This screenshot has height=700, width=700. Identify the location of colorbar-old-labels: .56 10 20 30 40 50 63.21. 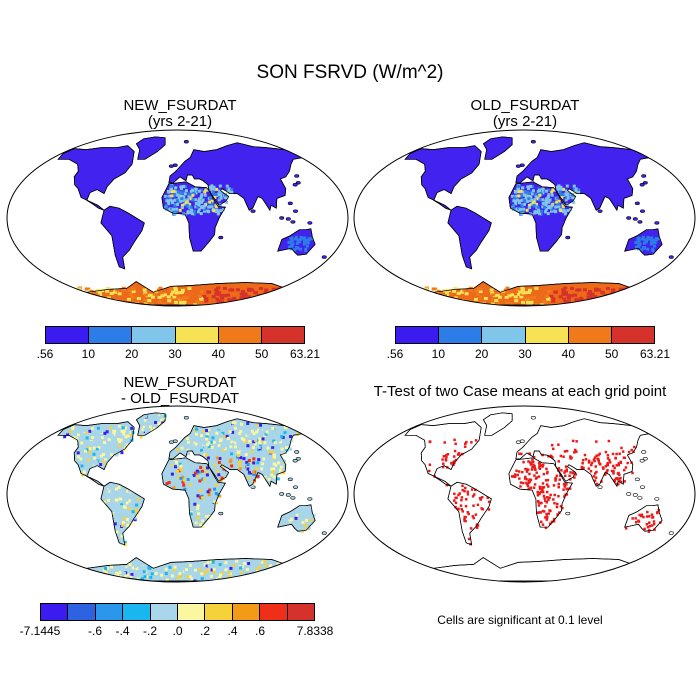
(528, 354).